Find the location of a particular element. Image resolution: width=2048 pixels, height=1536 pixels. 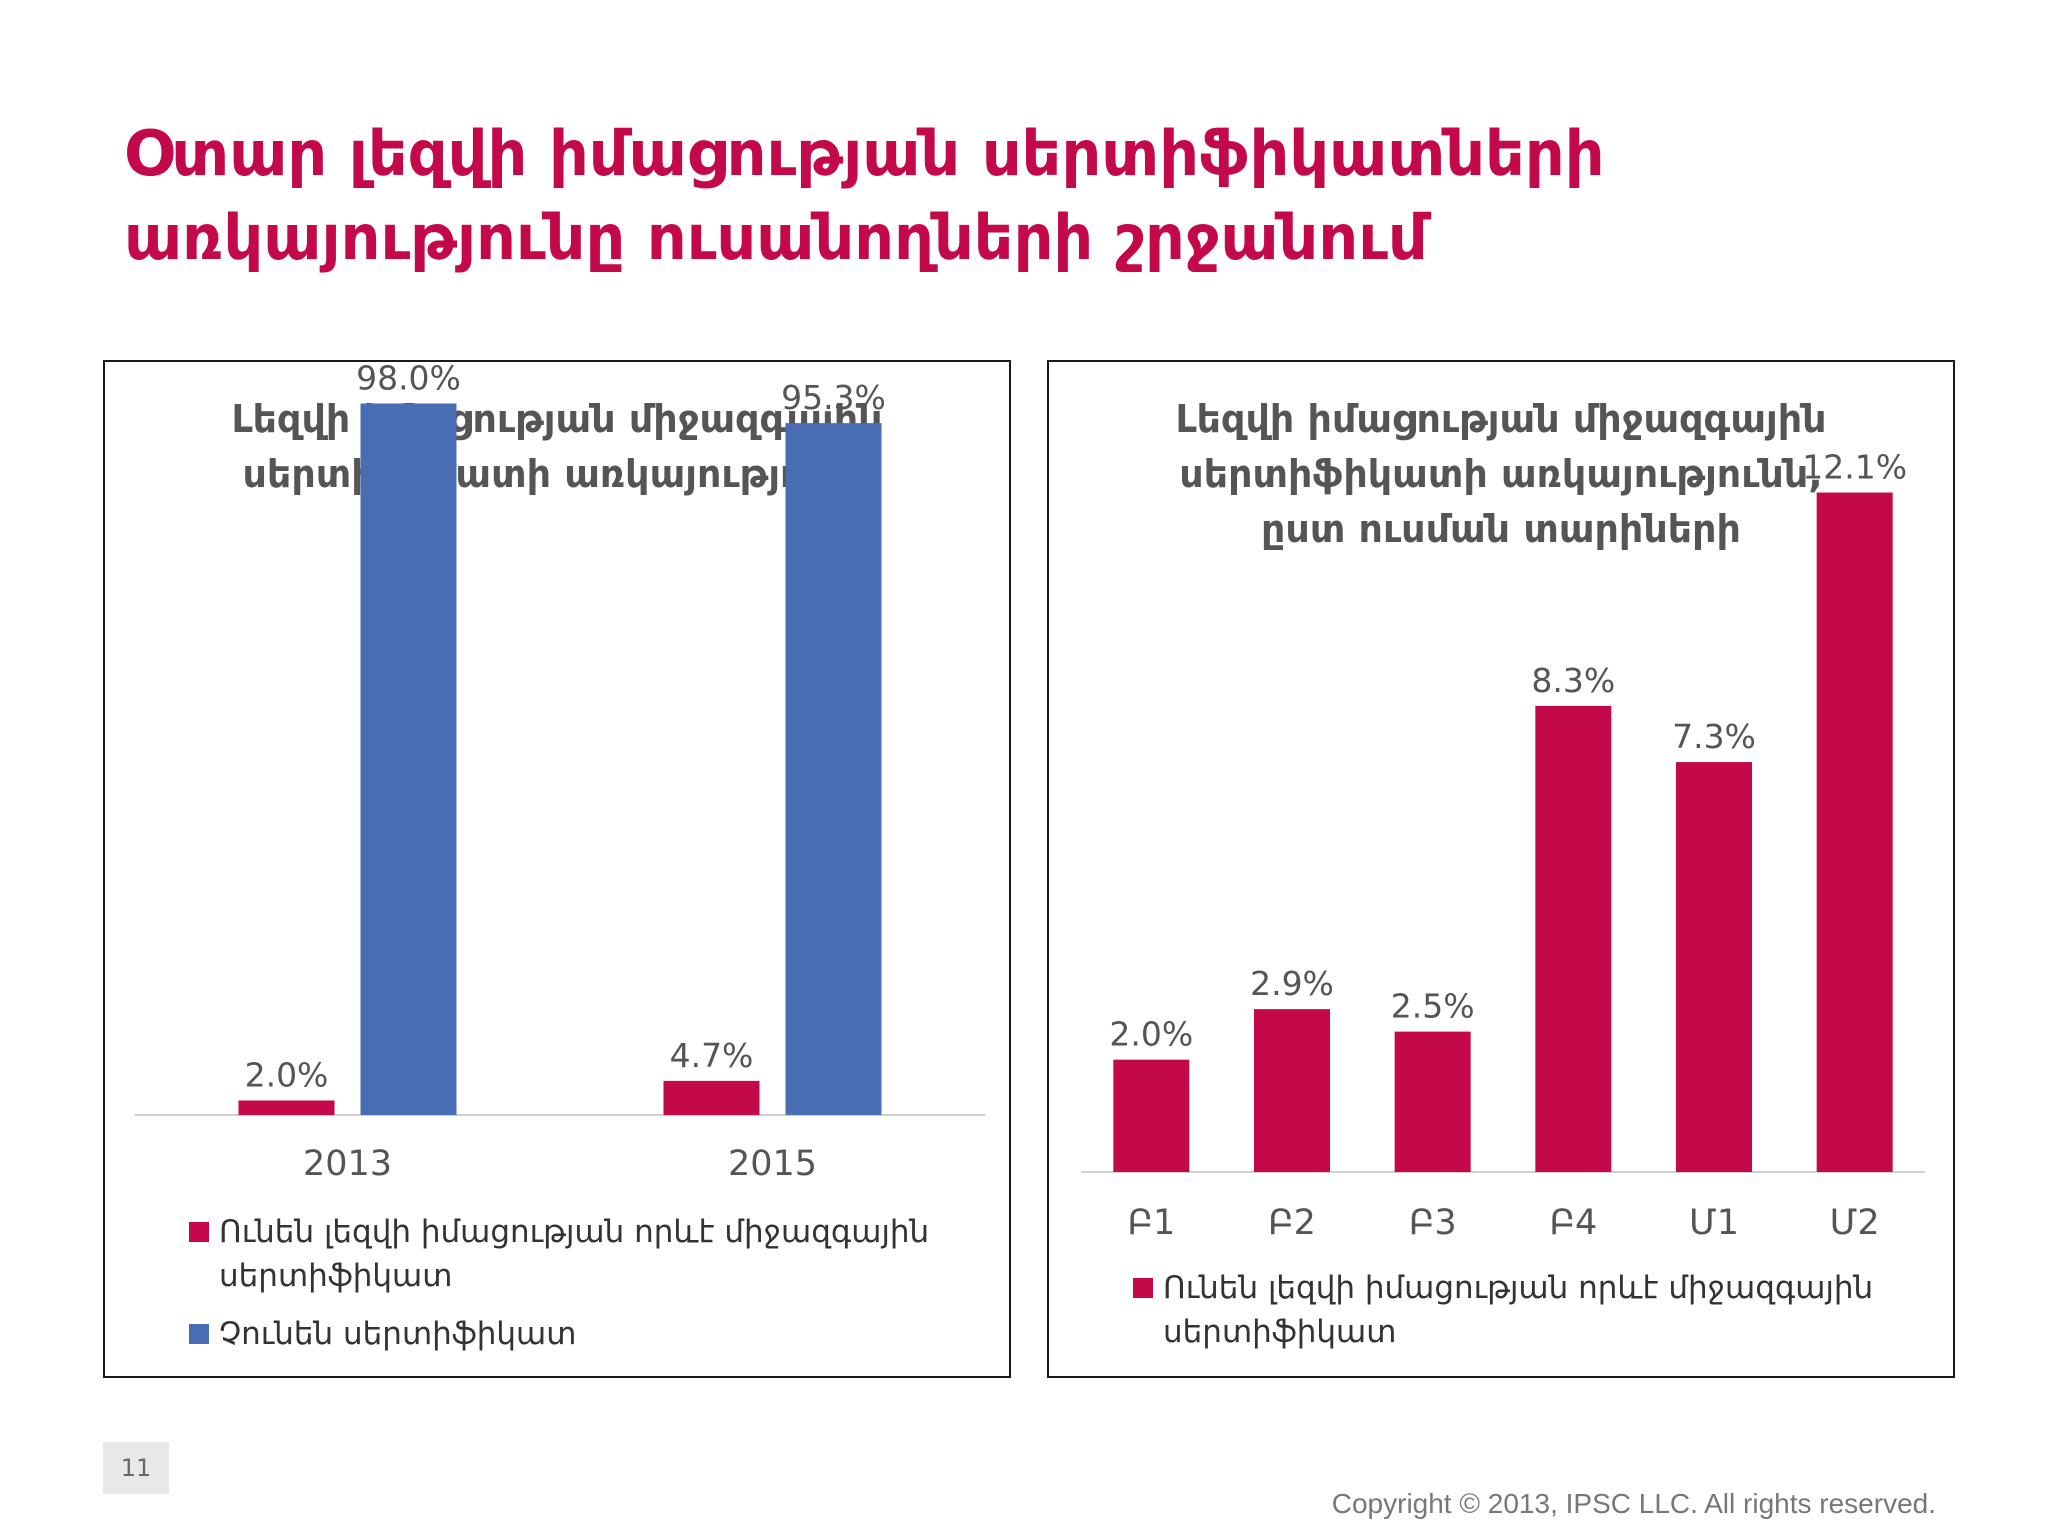

legend-swatch-no-certificate is located at coordinates (199, 1334).